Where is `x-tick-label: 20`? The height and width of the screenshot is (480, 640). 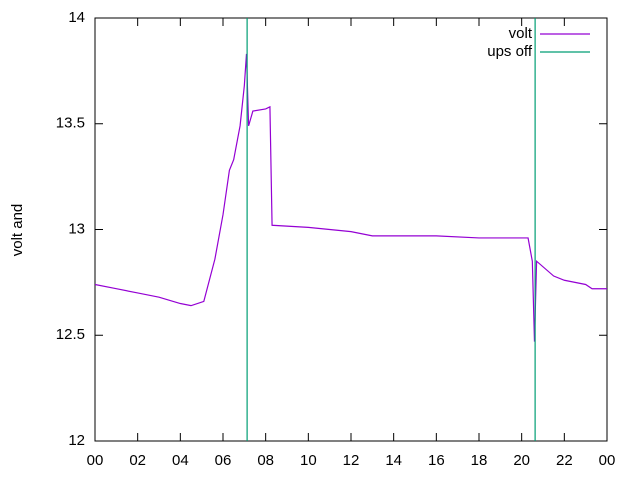
x-tick-label: 20 is located at coordinates (521, 460).